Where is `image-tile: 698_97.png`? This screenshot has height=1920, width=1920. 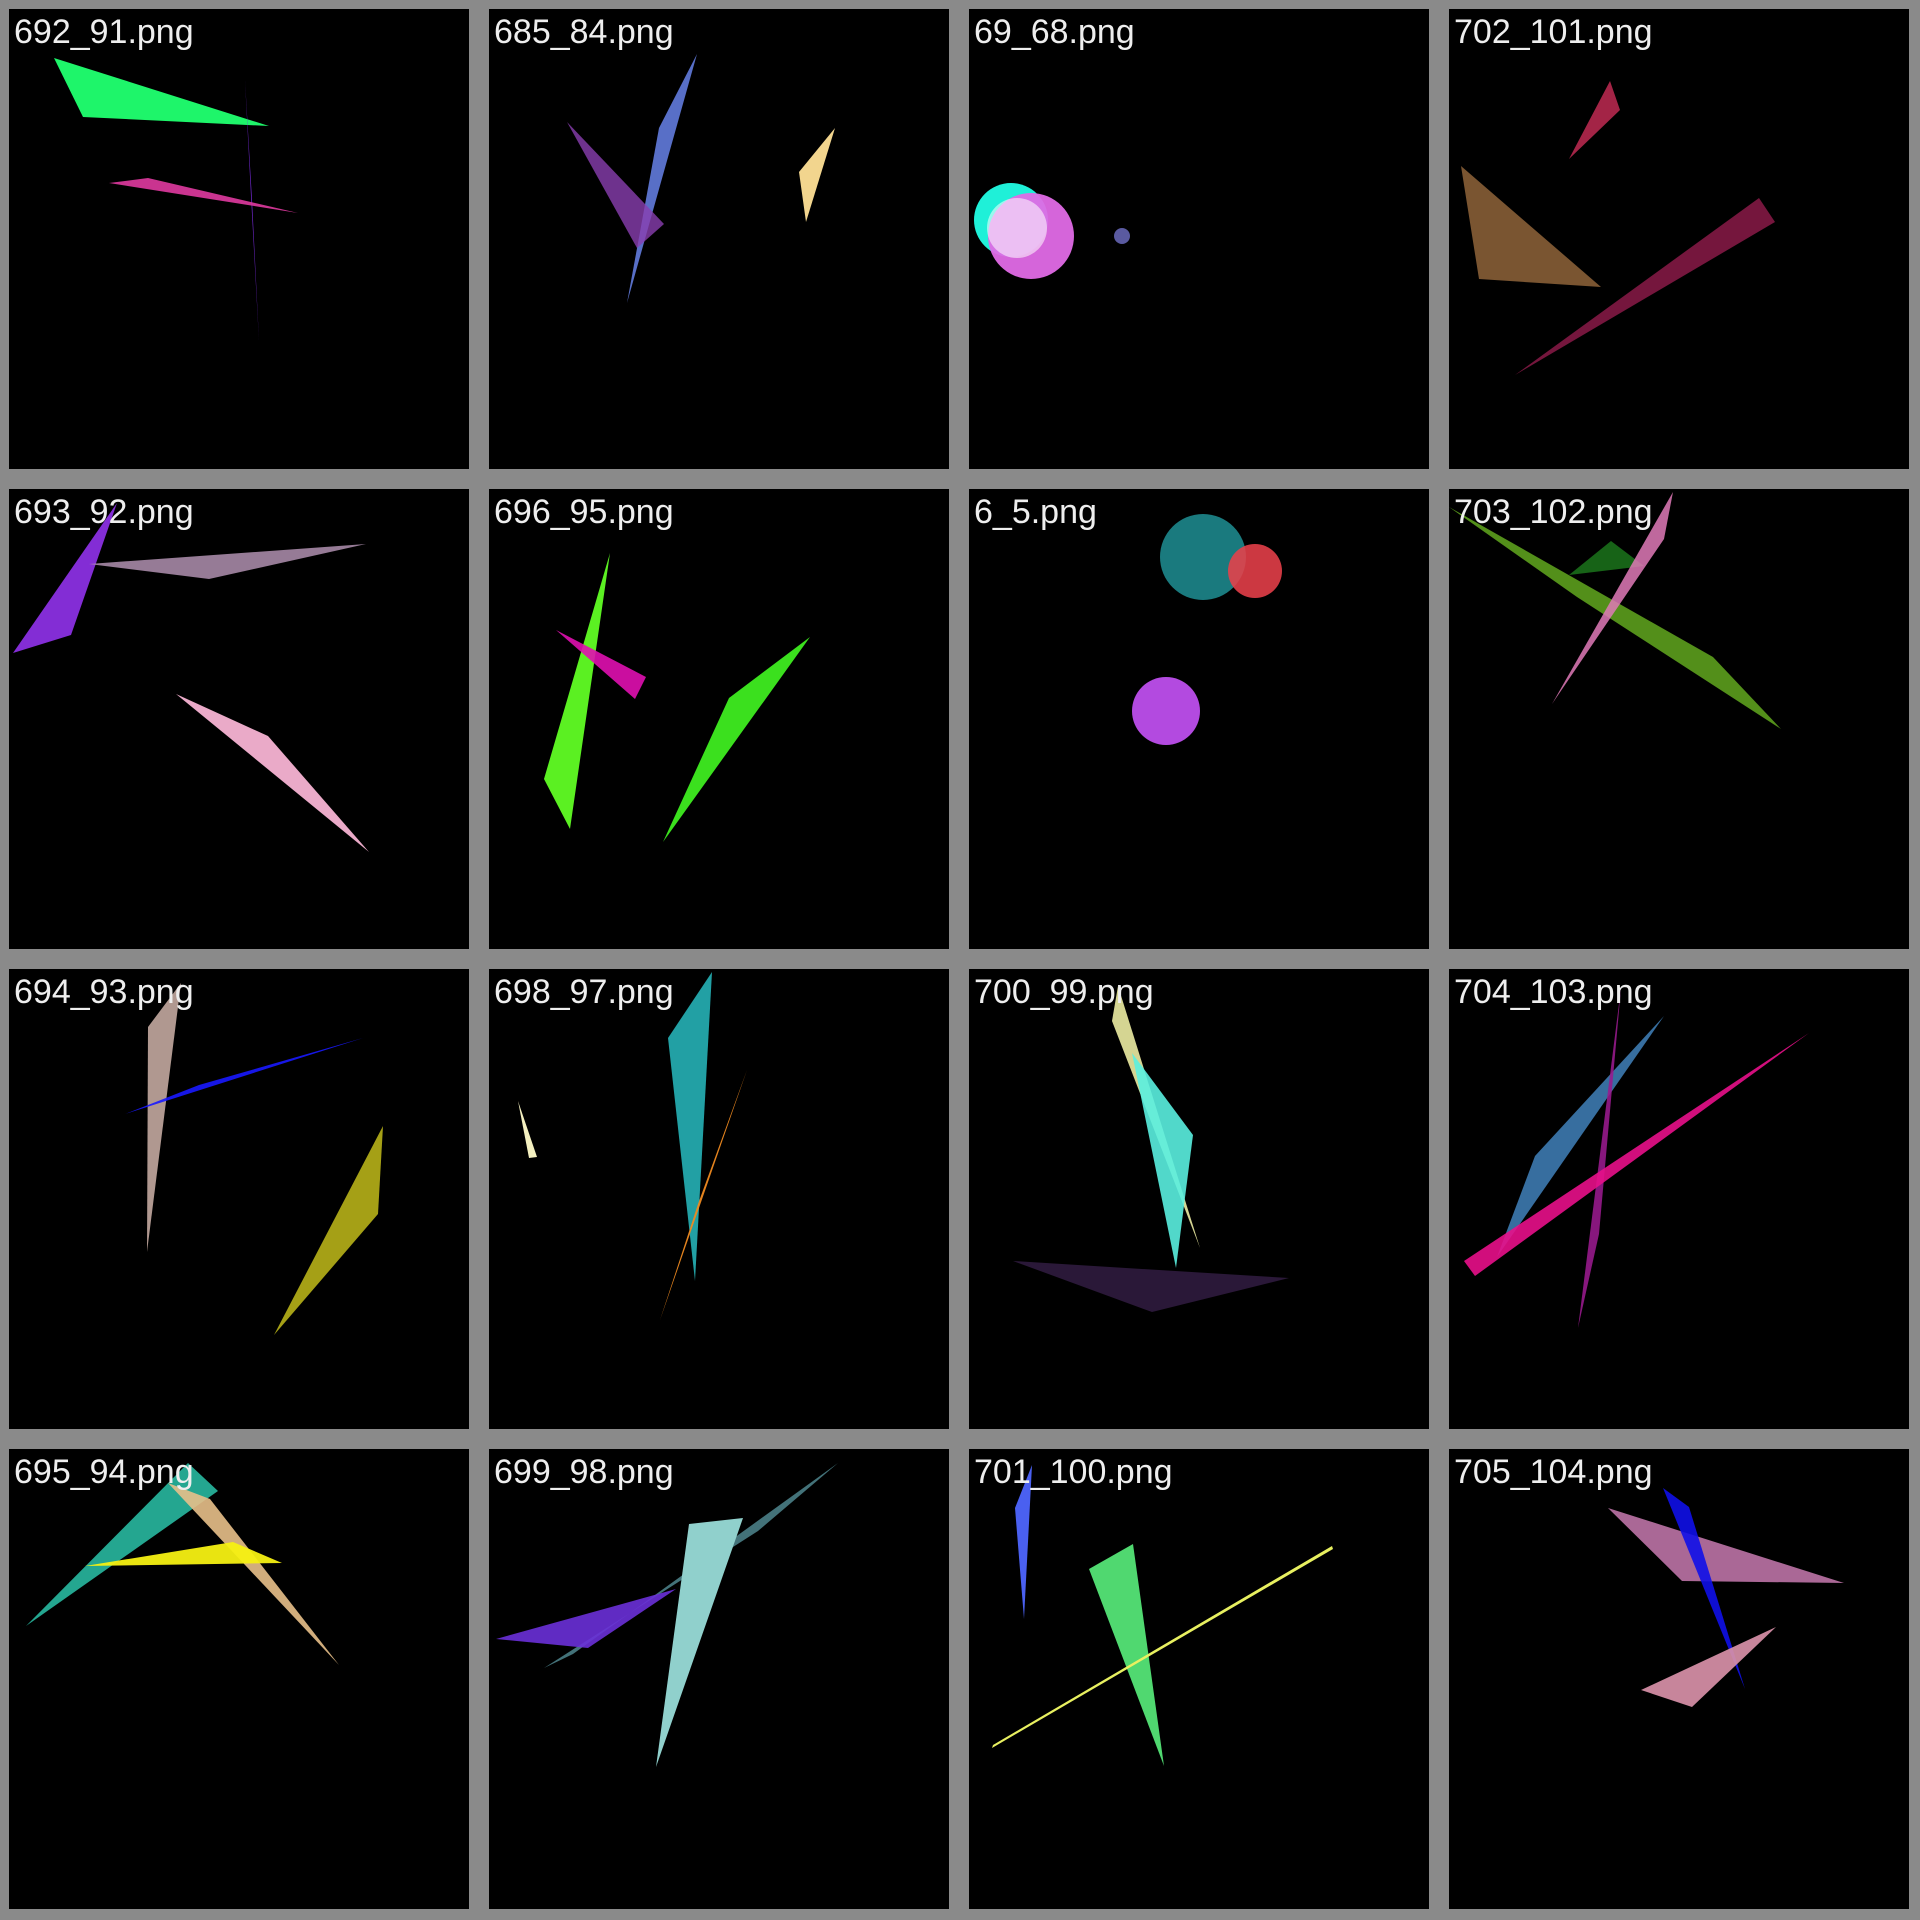 image-tile: 698_97.png is located at coordinates (720, 1200).